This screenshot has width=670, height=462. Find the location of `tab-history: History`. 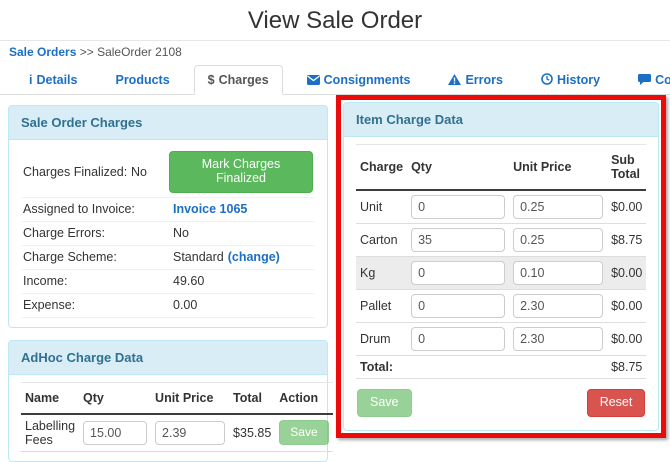

tab-history: History is located at coordinates (570, 80).